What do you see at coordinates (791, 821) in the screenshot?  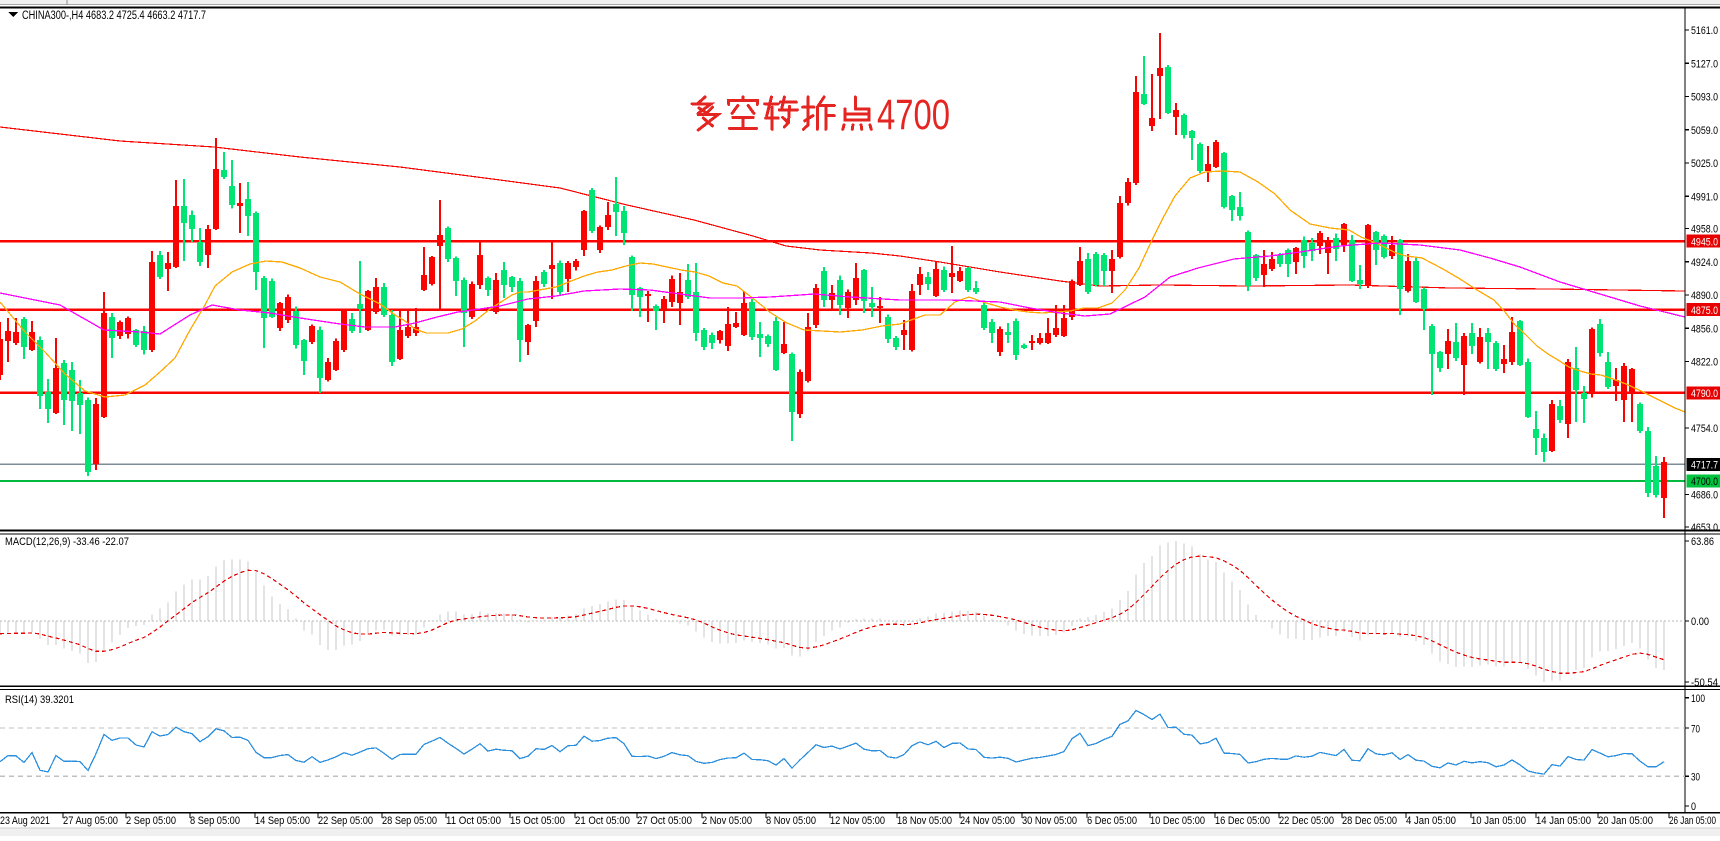 I see `svg-text: 8 Nov 05:00` at bounding box center [791, 821].